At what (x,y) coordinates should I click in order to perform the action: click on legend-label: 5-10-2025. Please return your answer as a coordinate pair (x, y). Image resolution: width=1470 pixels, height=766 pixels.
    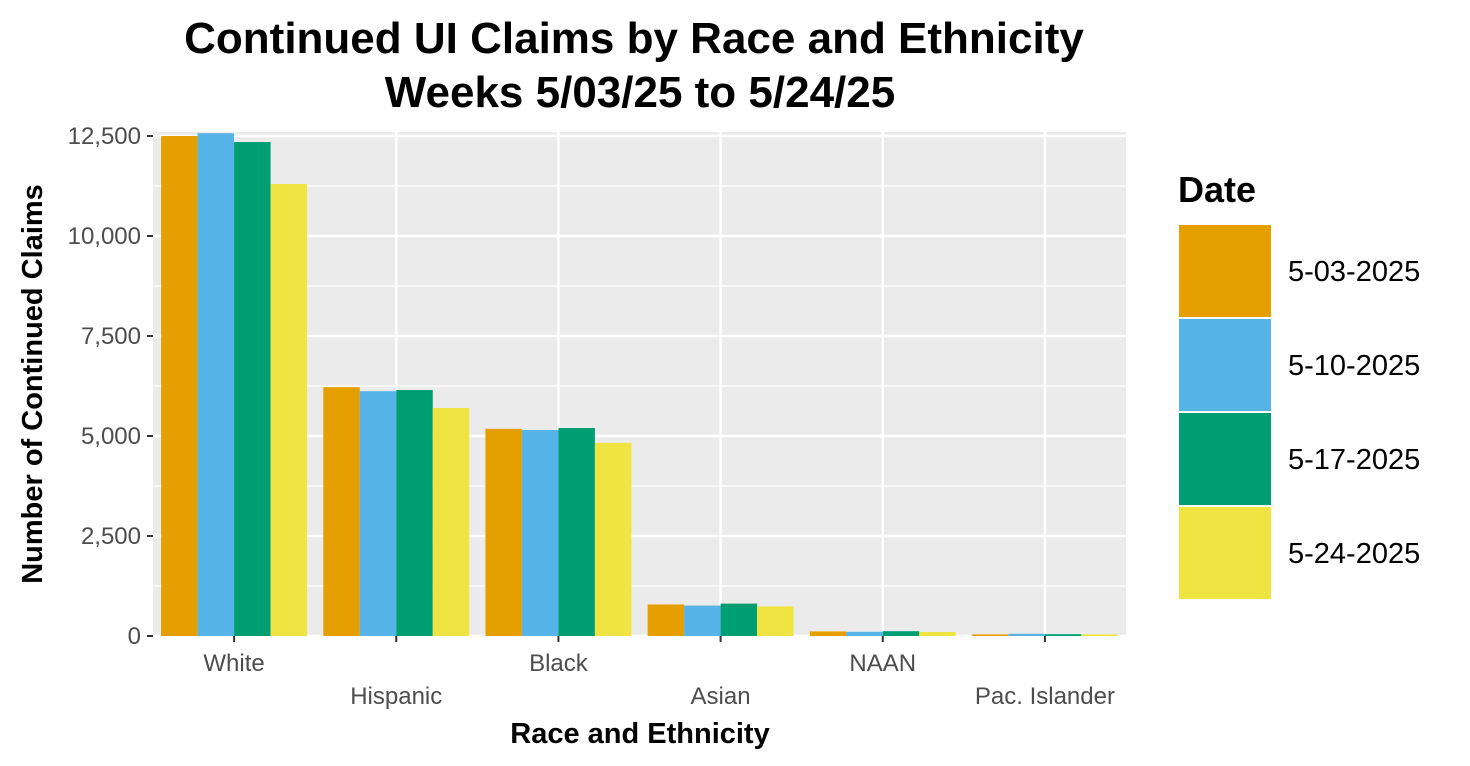
    Looking at the image, I should click on (1354, 366).